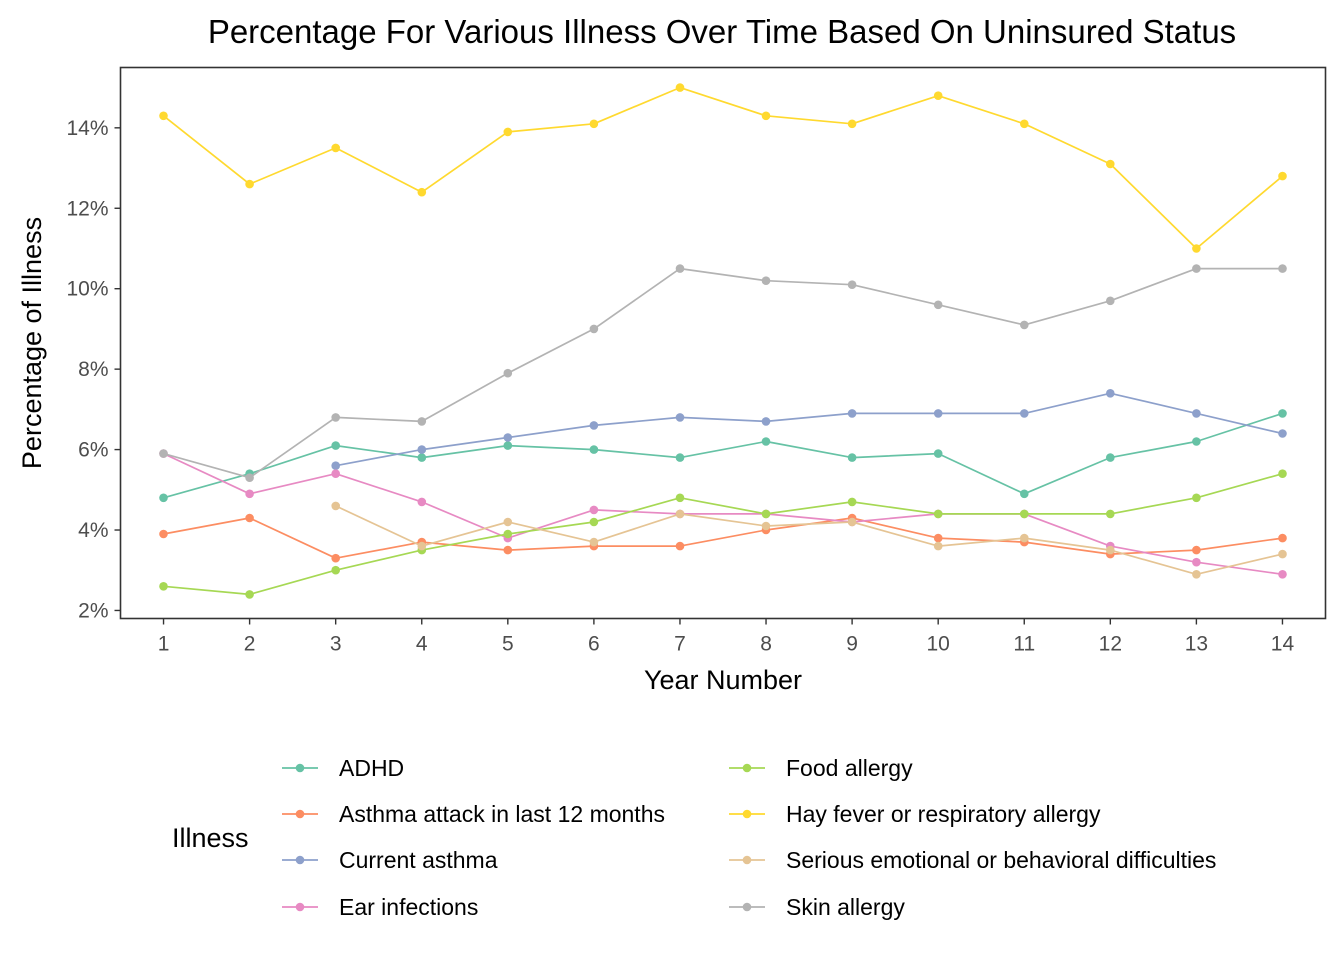 The image size is (1344, 960). Describe the element at coordinates (594, 644) in the screenshot. I see `x-tick-label: 6` at that location.